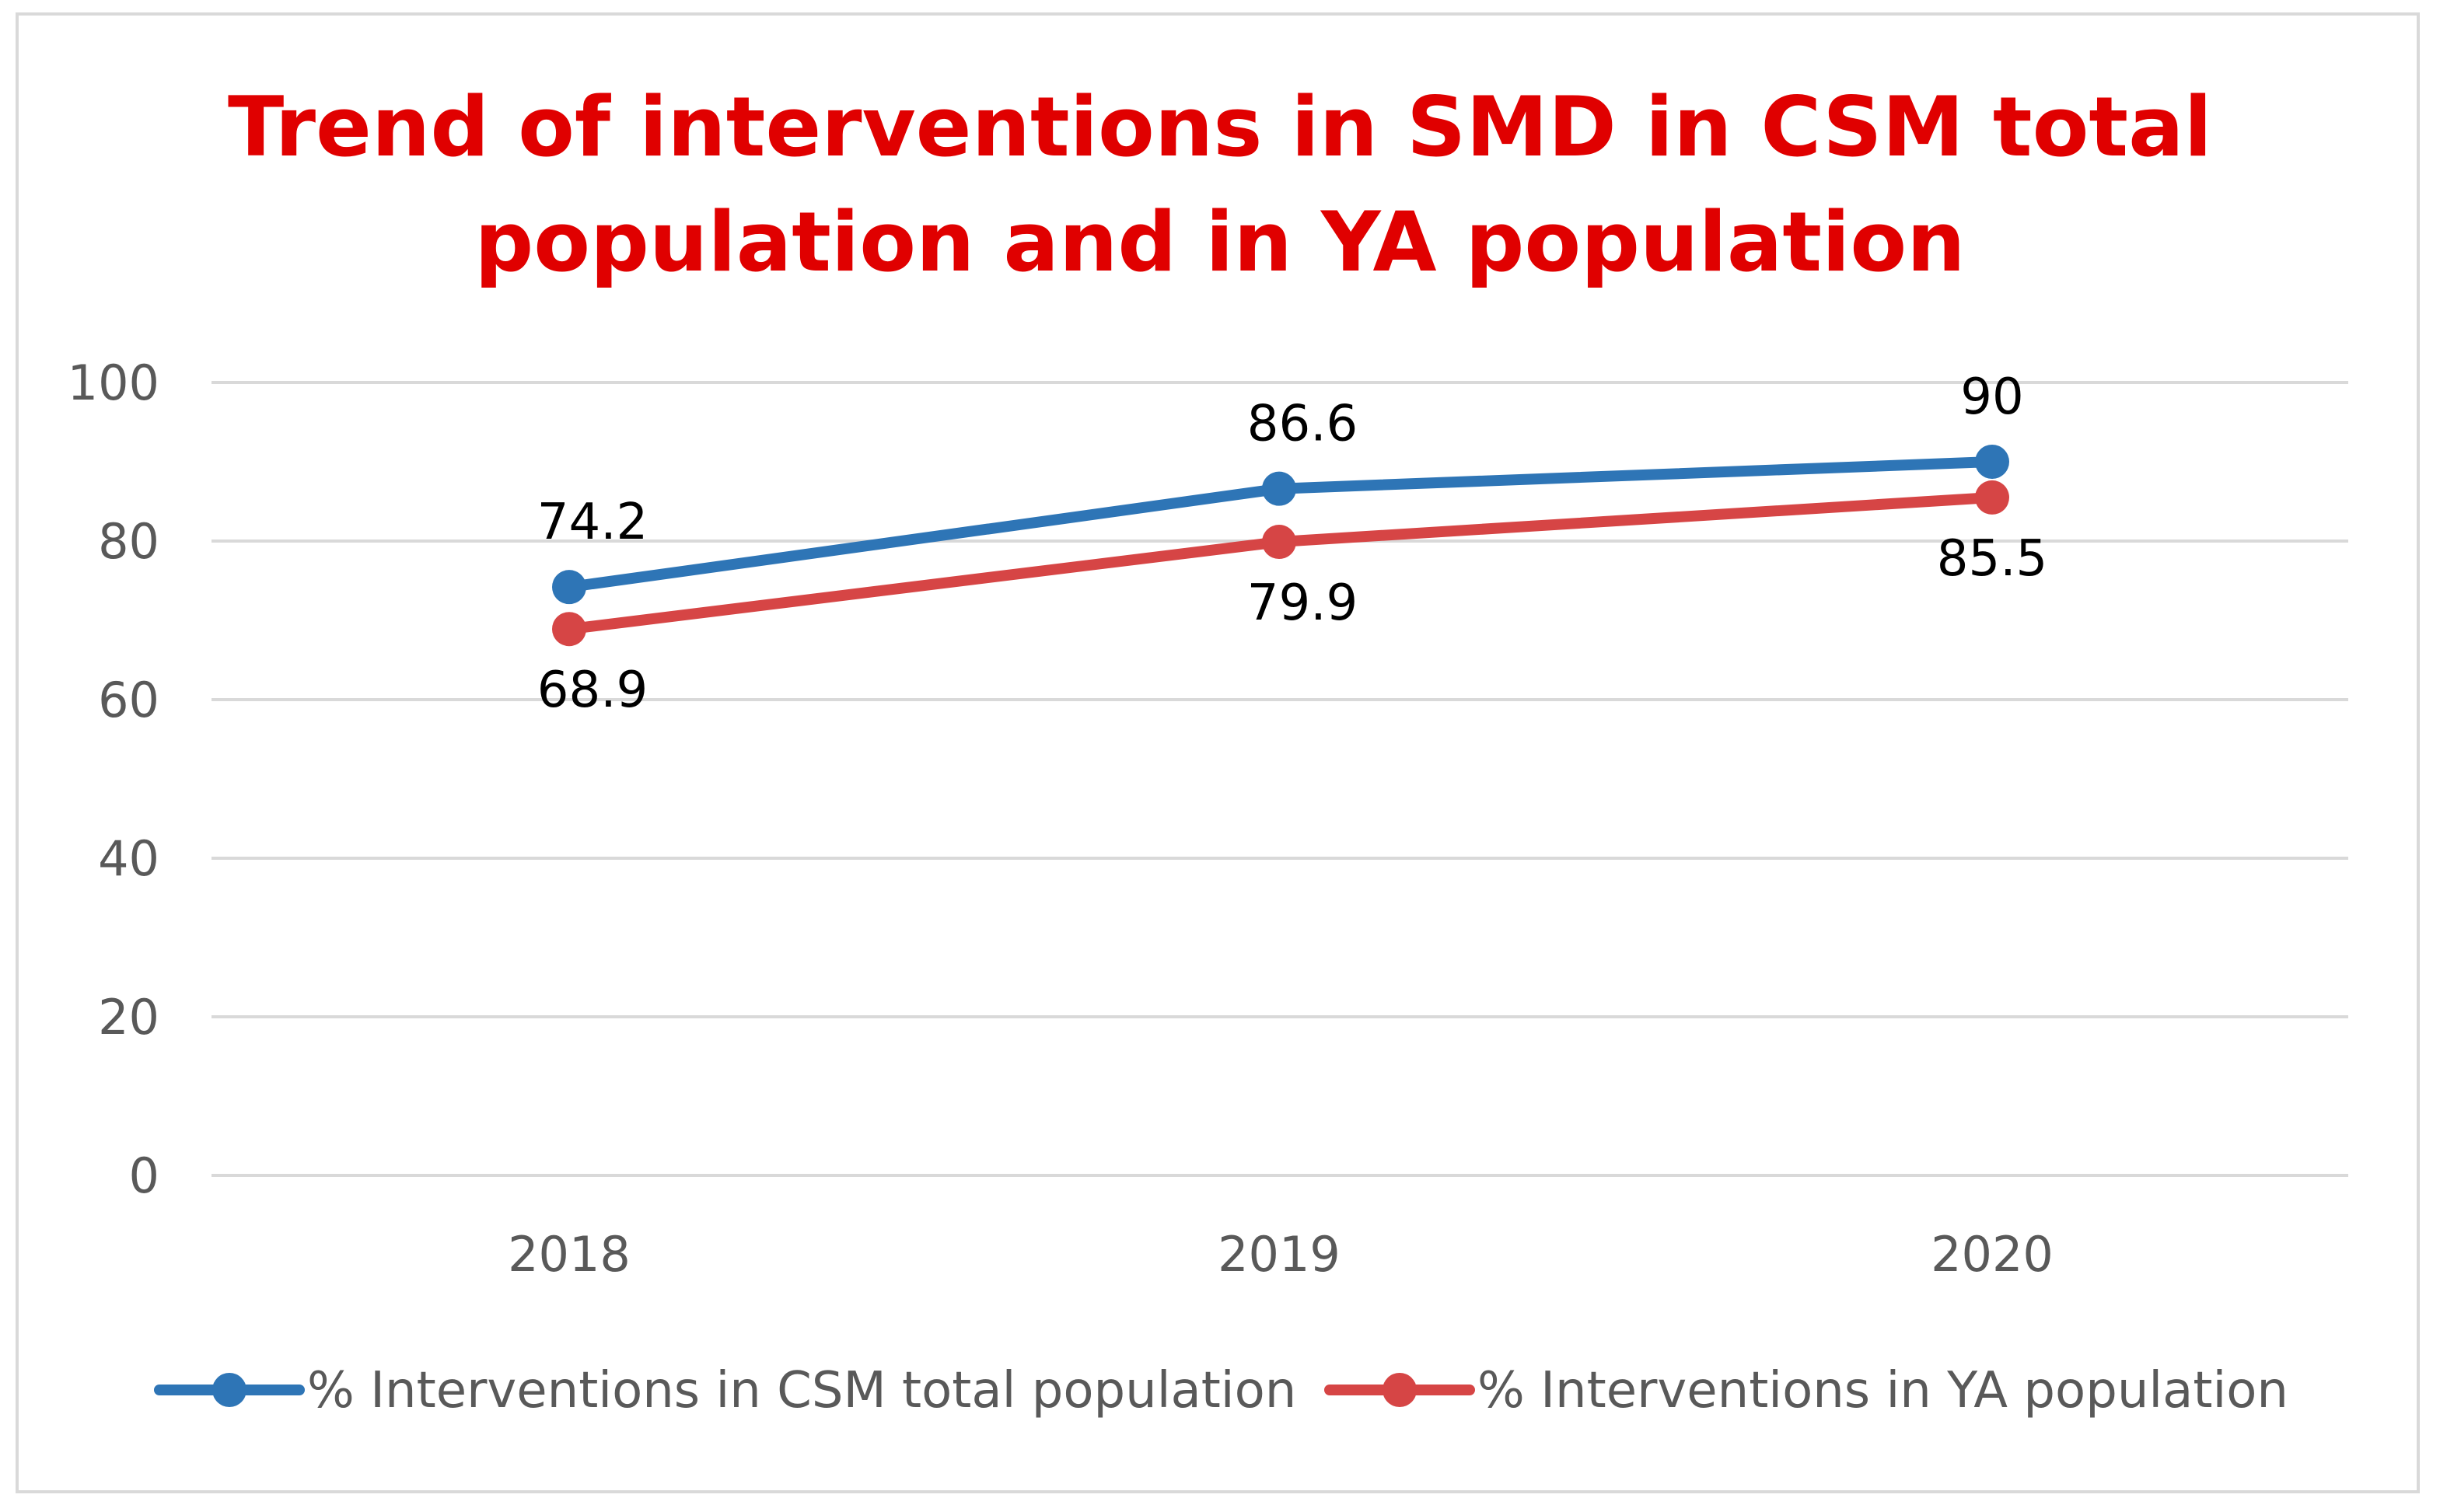 Image resolution: width=2440 pixels, height=1512 pixels. I want to click on data-label: 86.6, so click(1302, 424).